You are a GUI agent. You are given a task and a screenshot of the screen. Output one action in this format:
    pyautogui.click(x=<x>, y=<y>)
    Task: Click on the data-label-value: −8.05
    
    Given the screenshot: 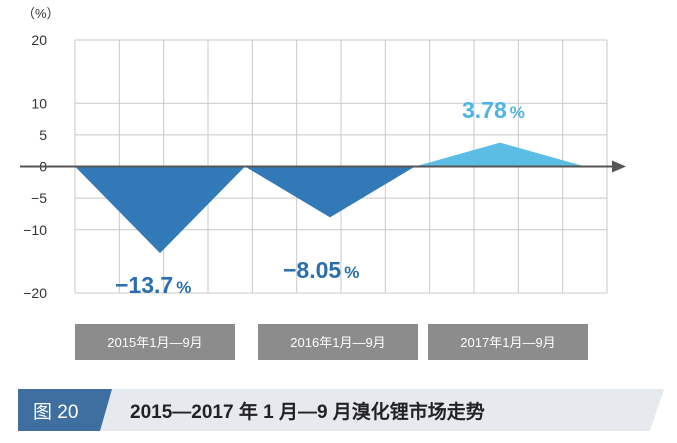 What is the action you would take?
    pyautogui.click(x=312, y=270)
    